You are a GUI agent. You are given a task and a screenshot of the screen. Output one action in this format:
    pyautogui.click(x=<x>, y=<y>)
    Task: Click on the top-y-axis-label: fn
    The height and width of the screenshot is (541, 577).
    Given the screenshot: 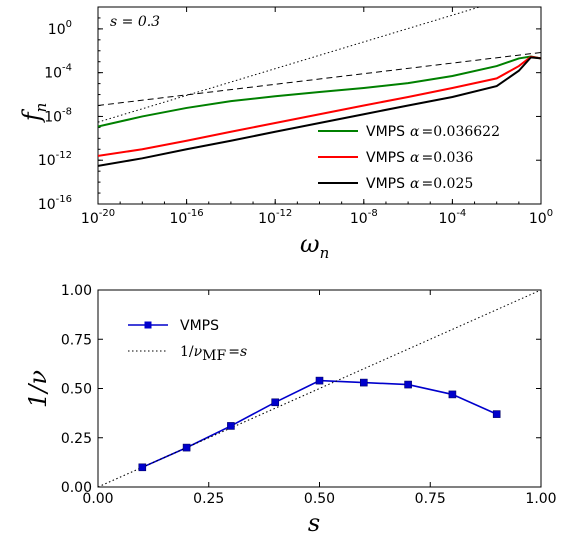 What is the action you would take?
    pyautogui.click(x=34, y=113)
    